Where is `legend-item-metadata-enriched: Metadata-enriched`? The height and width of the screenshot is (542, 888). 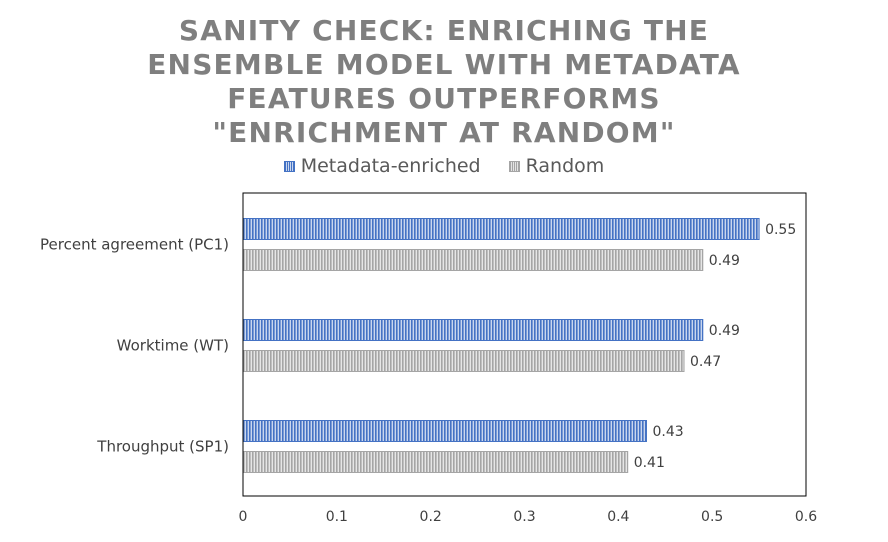
legend-item-metadata-enriched: Metadata-enriched is located at coordinates (382, 166).